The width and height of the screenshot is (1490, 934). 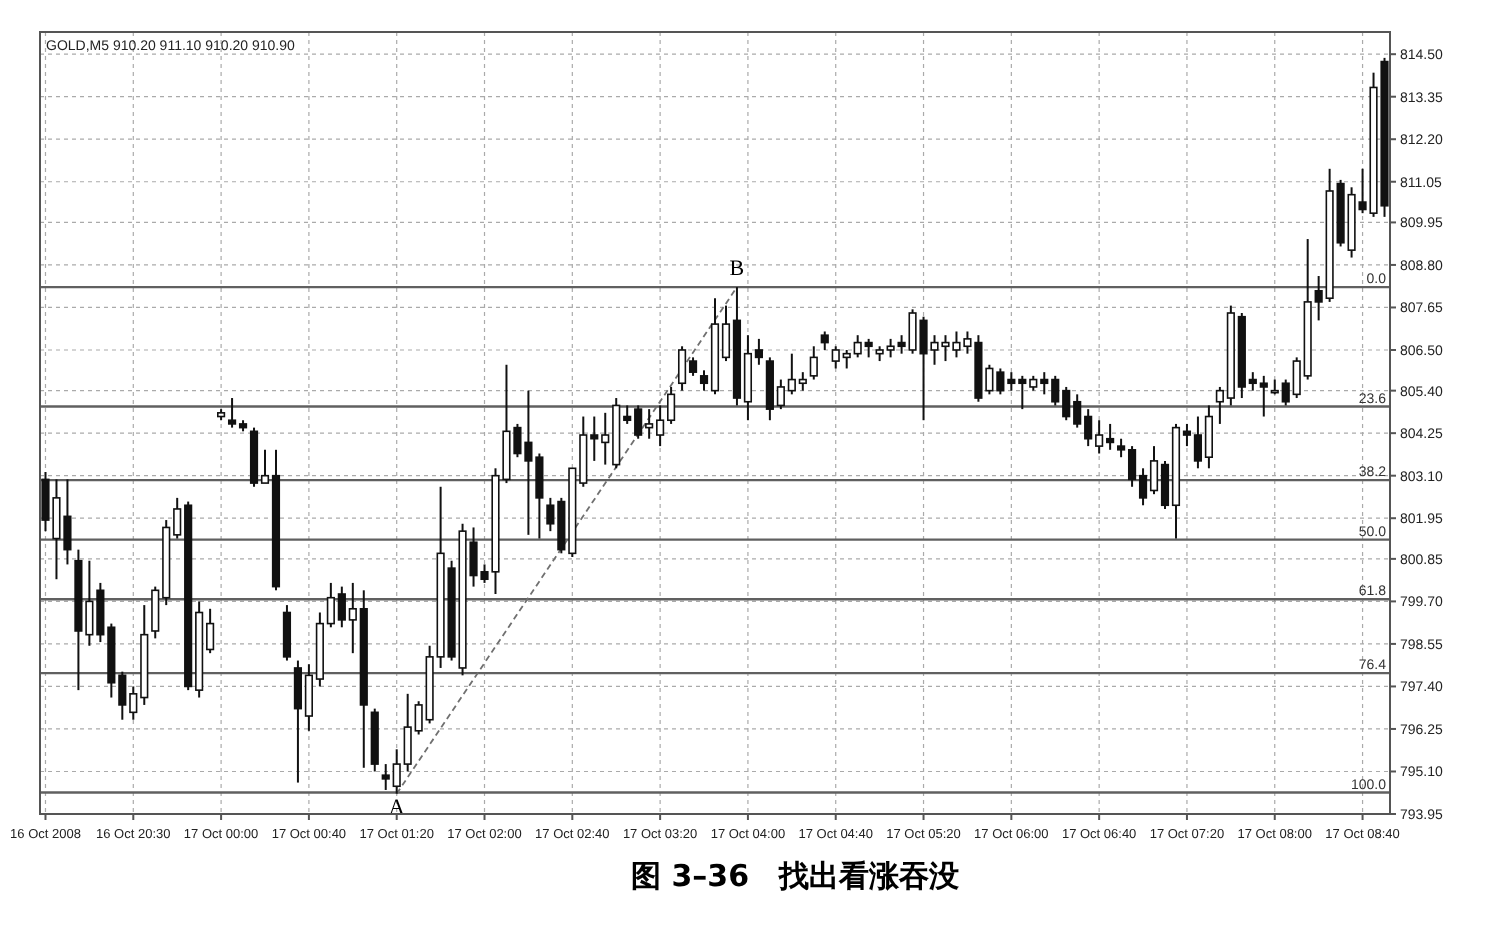 What do you see at coordinates (737, 269) in the screenshot?
I see `annotation: B` at bounding box center [737, 269].